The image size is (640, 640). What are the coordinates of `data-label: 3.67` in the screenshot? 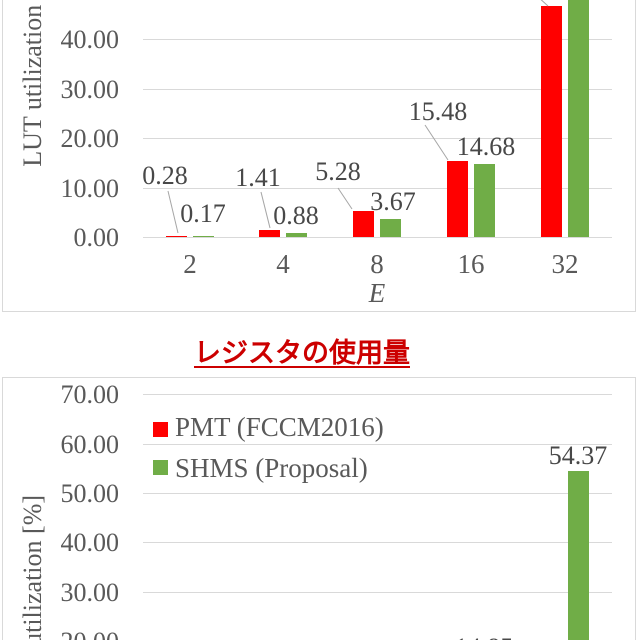 It's located at (393, 201).